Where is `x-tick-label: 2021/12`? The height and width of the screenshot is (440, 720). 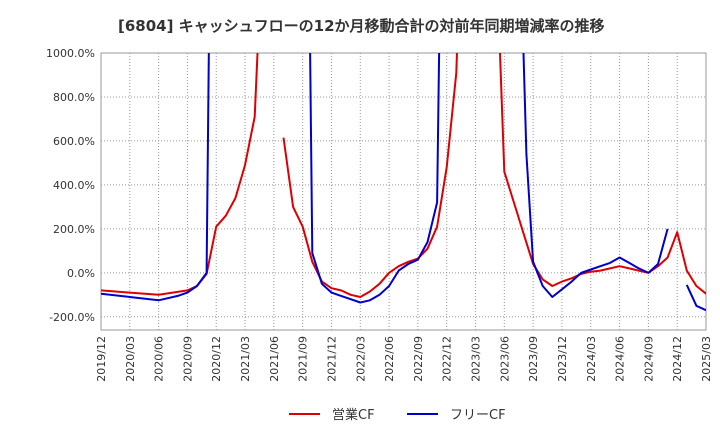
x-tick-label: 2021/12 is located at coordinates (331, 359).